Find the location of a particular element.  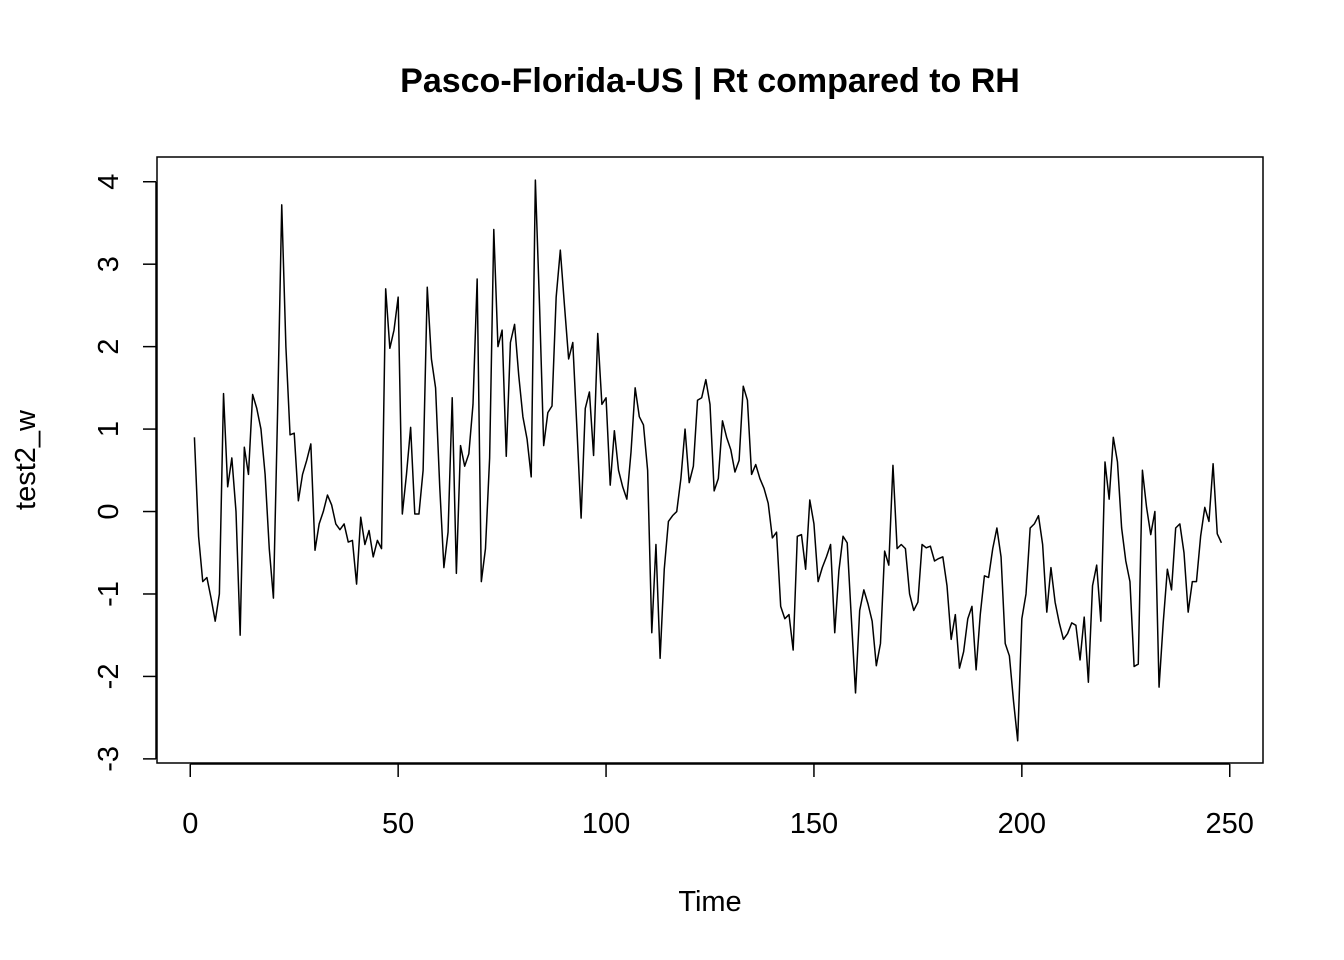

y-tick-label: -3 is located at coordinates (109, 759).